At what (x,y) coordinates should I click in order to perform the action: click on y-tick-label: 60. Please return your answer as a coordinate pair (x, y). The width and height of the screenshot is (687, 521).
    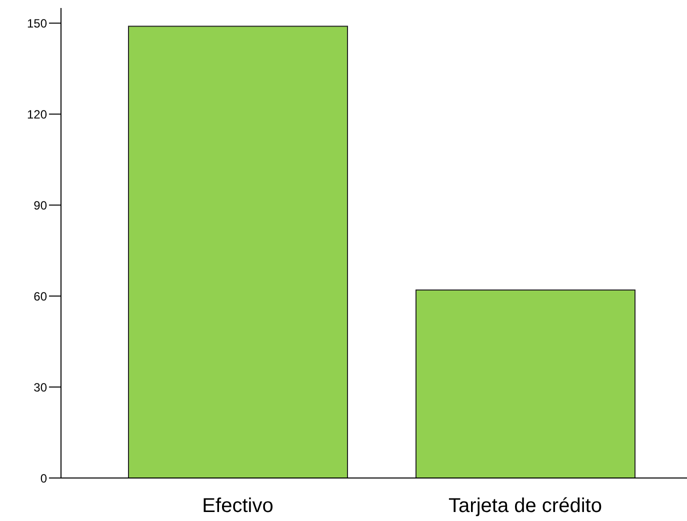
    Looking at the image, I should click on (41, 296).